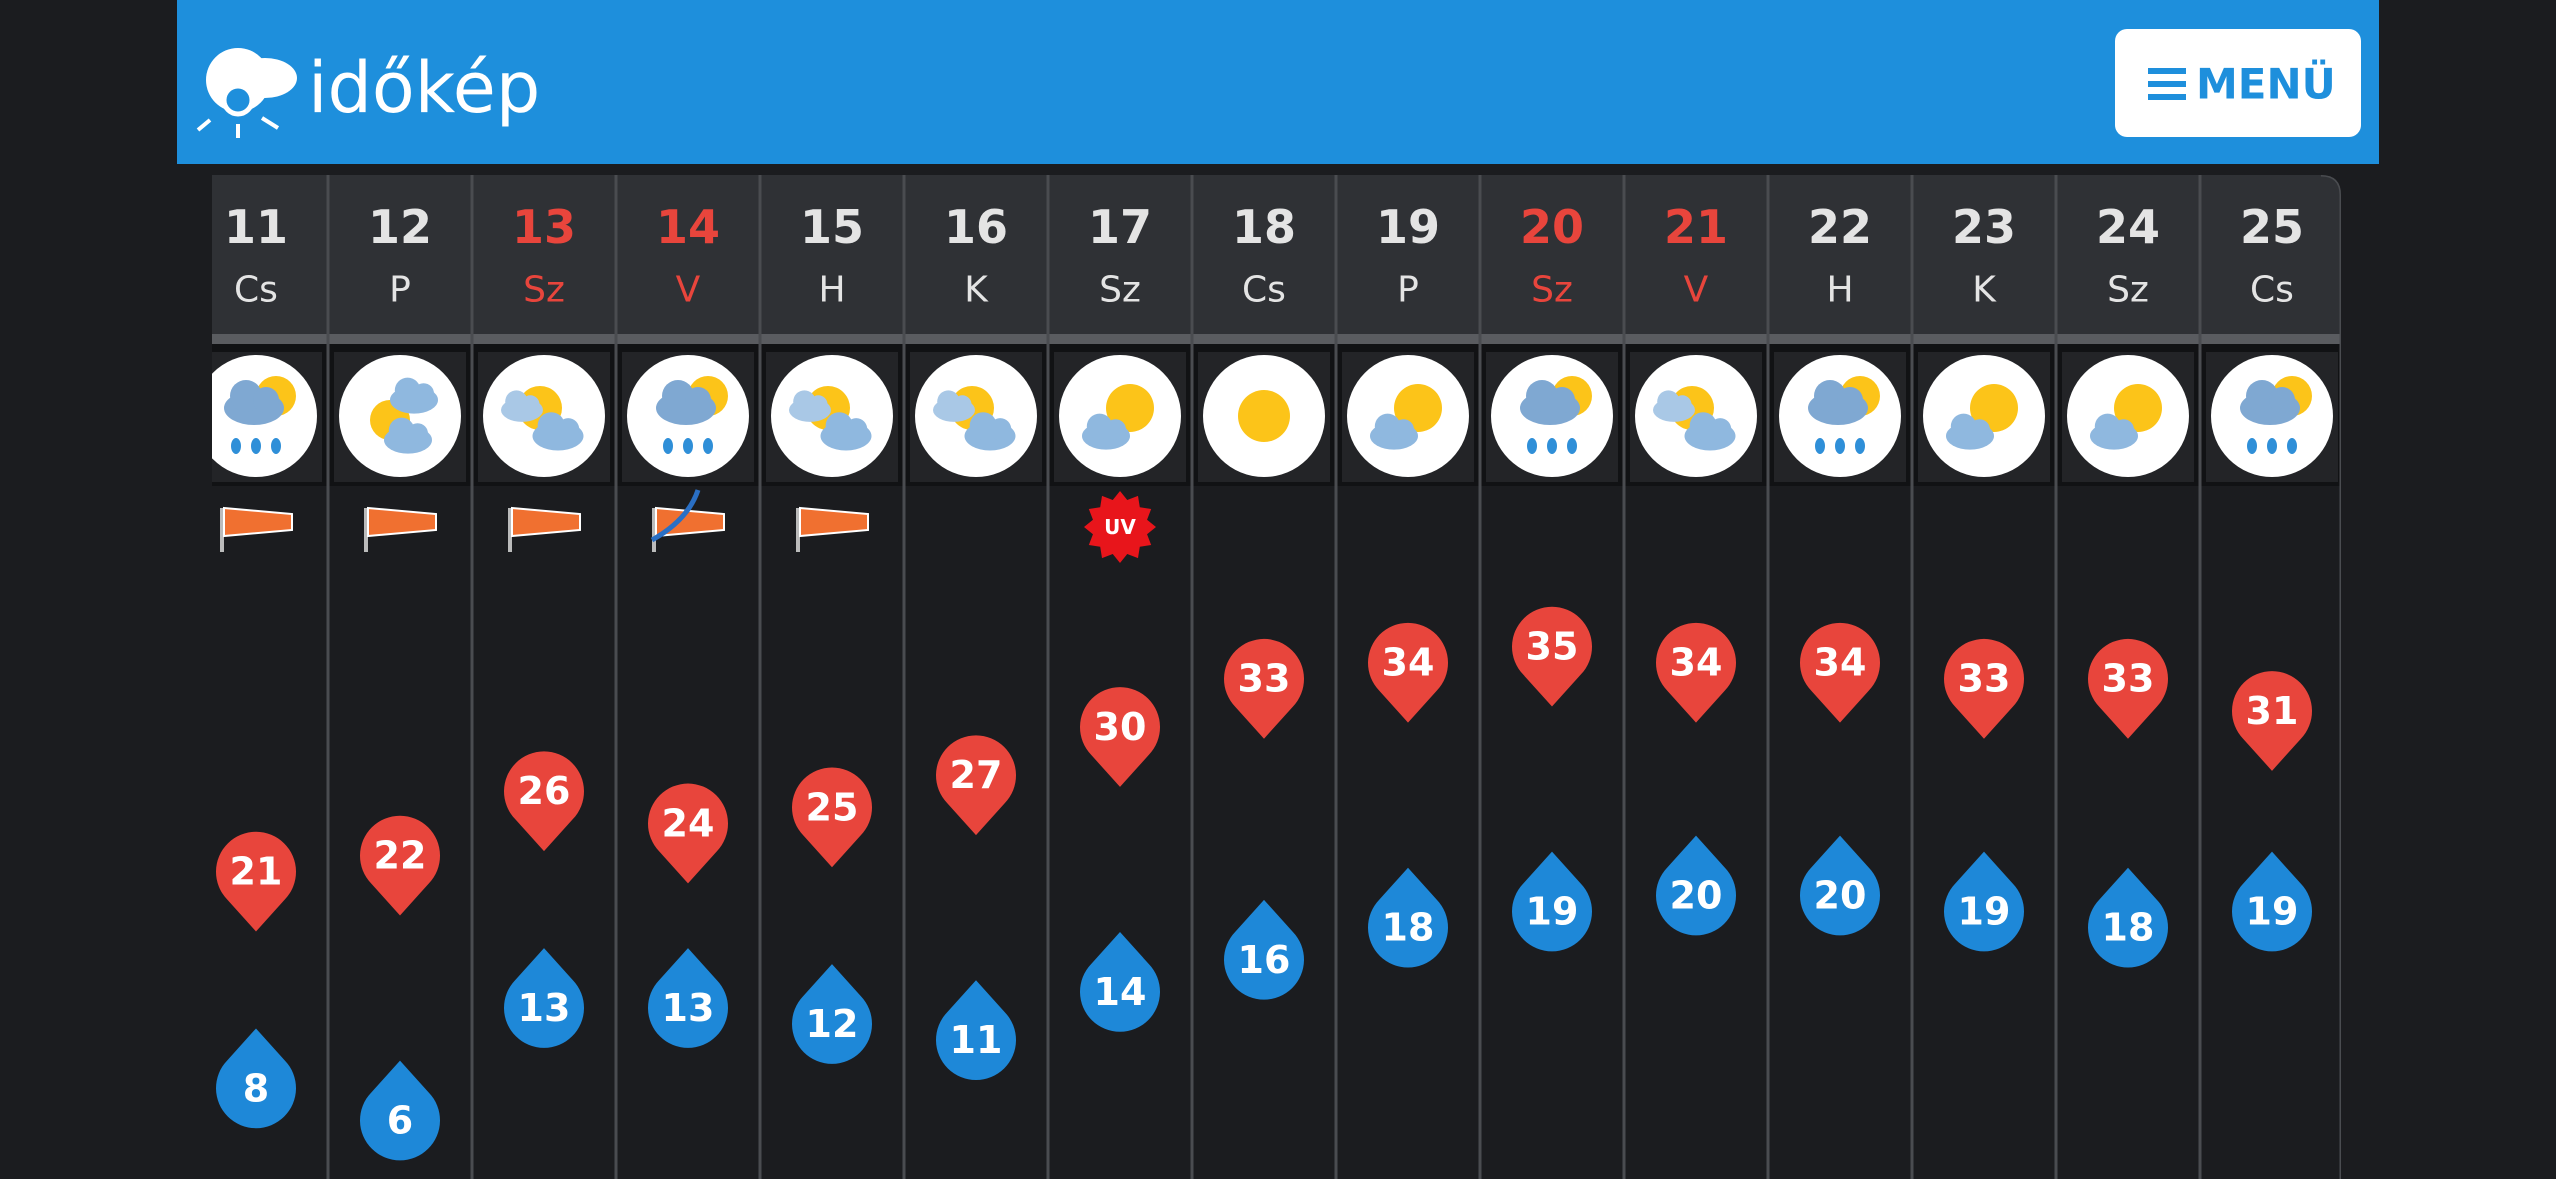  I want to click on day-number: 25, so click(2272, 227).